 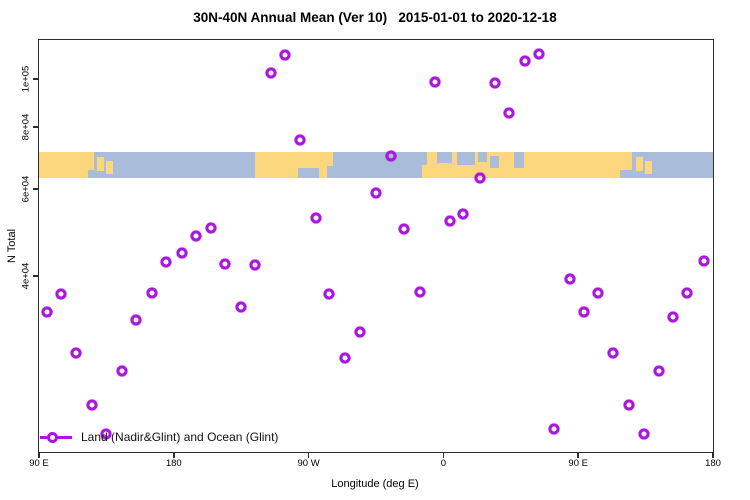 I want to click on x-axis-label: Longitude (deg E), so click(x=375, y=484).